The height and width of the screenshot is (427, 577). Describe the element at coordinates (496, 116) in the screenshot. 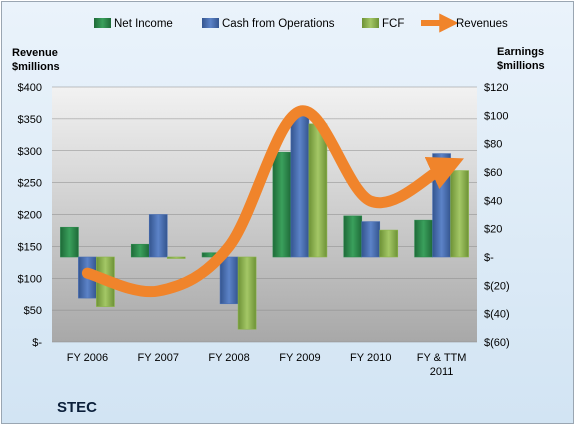

I see `right-tick-label: $100` at that location.